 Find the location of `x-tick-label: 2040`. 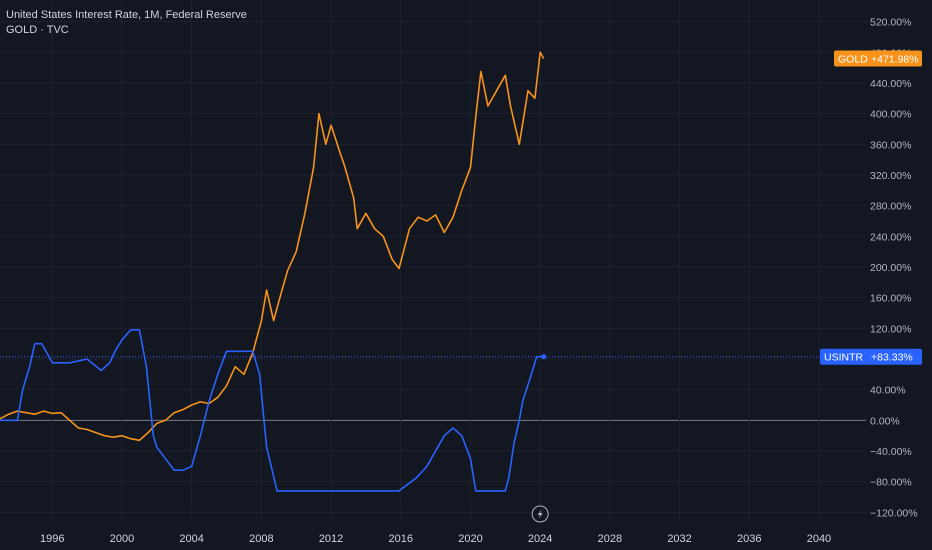

x-tick-label: 2040 is located at coordinates (819, 539).